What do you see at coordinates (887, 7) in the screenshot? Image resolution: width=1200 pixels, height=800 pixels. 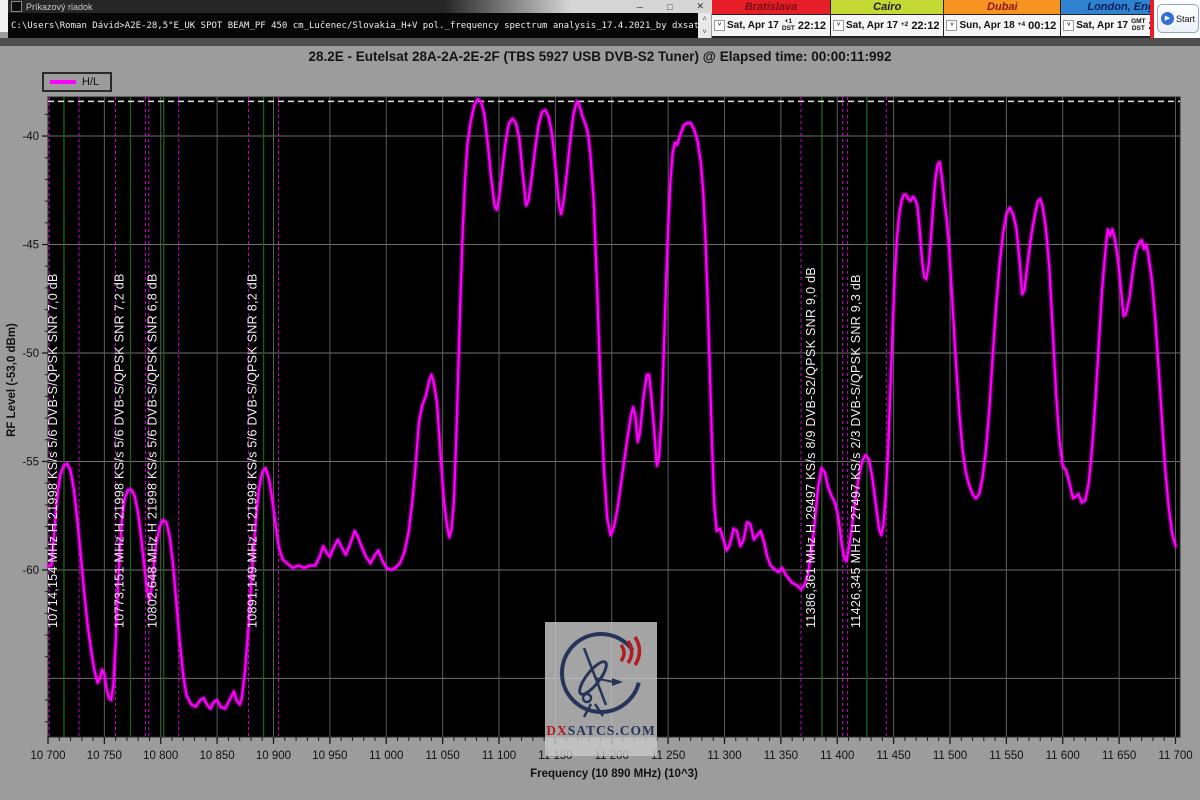 I see `clock-city-label: Cairo` at bounding box center [887, 7].